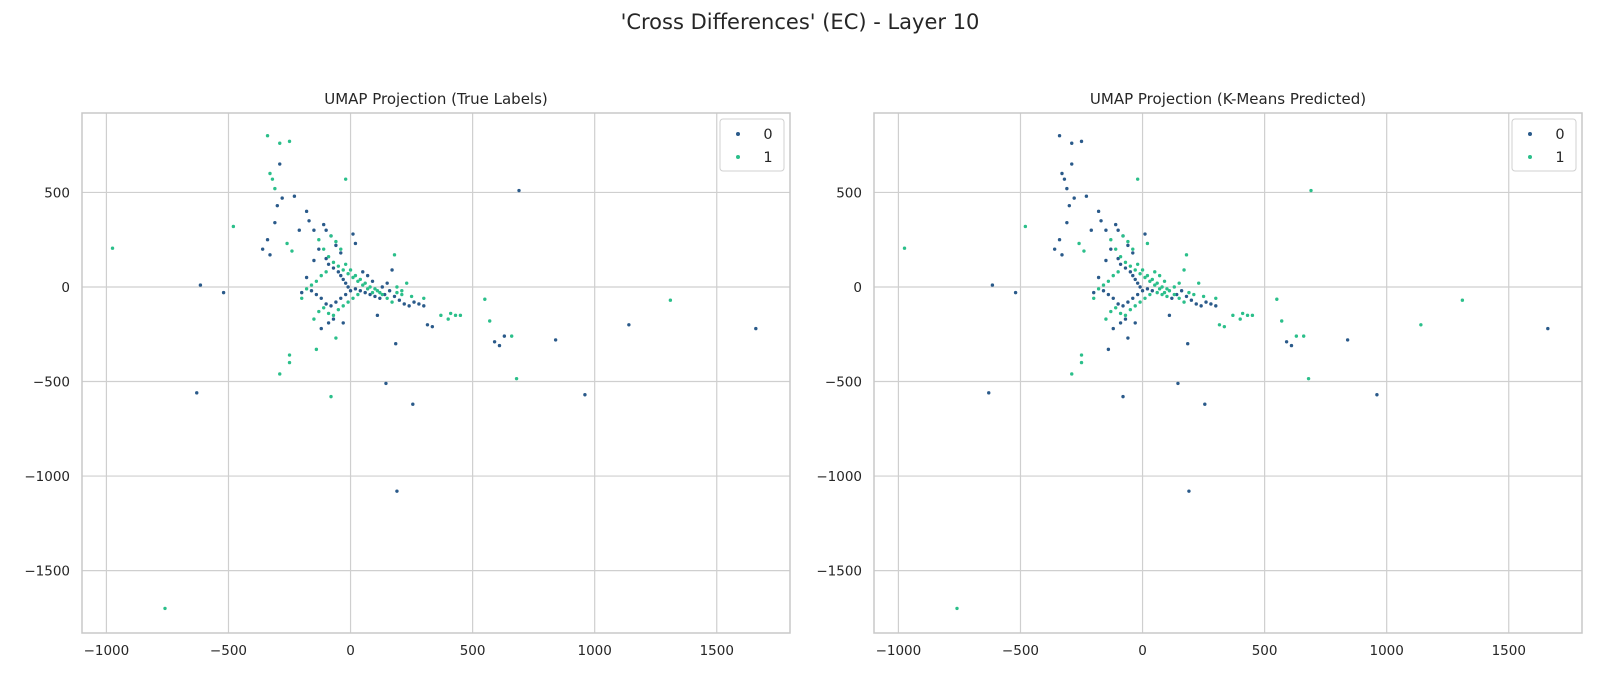  What do you see at coordinates (350, 651) in the screenshot?
I see `x-tick-label: 0` at bounding box center [350, 651].